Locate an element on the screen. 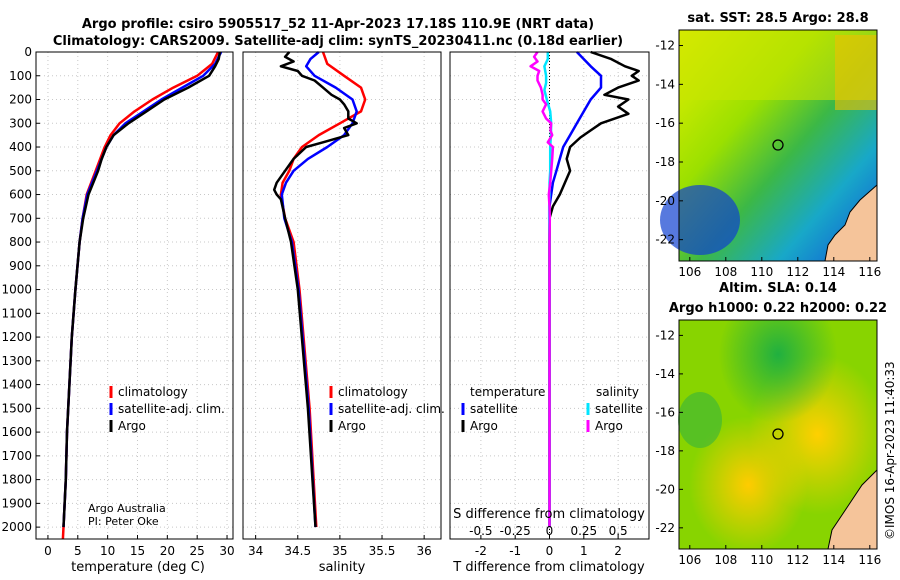  sst-map-ticks: 106 108 110 112 114 116 -12 -14 -16 -18 -20 -22 is located at coordinates (768, 159).